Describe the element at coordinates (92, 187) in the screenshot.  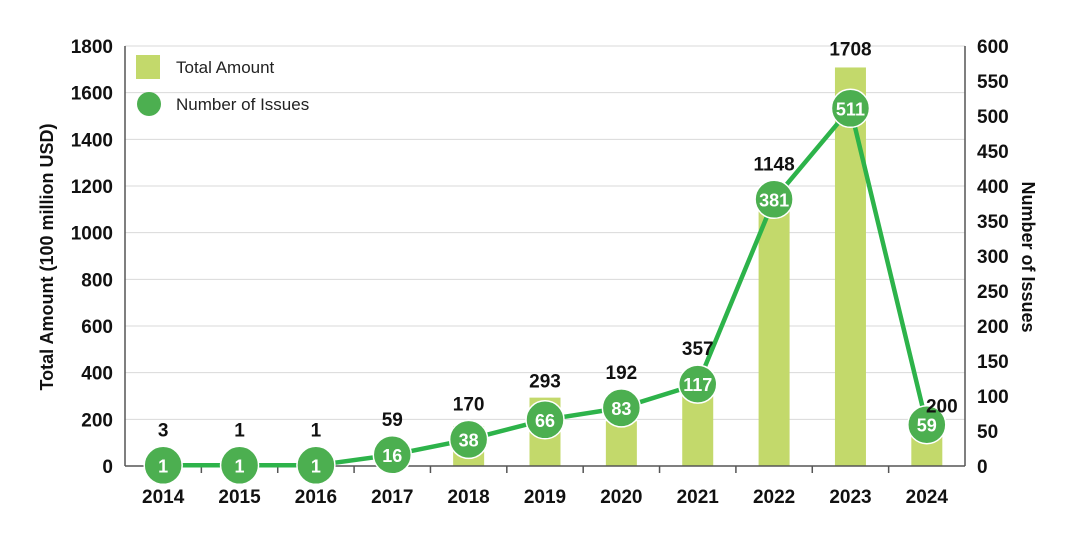
I see `y-tick-label: 1200` at that location.